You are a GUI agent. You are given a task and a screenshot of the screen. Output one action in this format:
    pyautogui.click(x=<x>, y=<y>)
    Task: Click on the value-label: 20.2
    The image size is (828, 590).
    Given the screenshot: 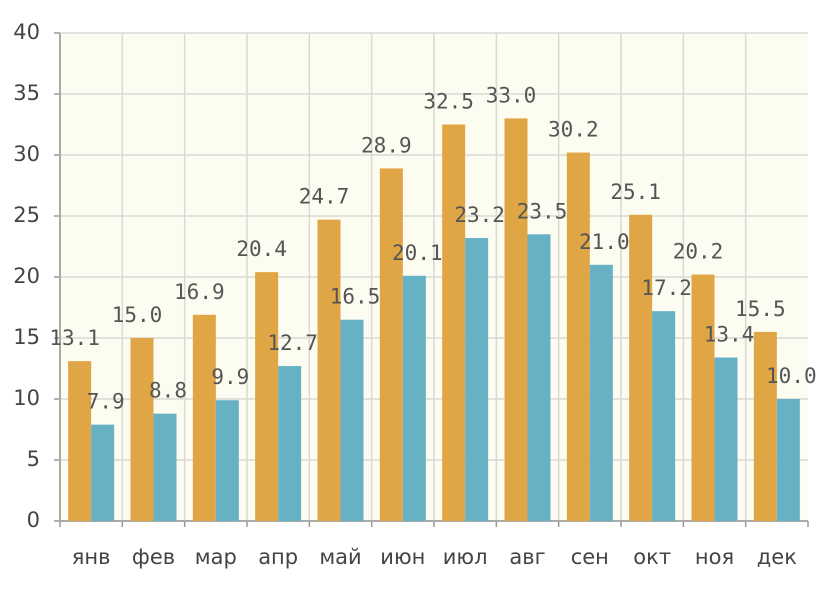 What is the action you would take?
    pyautogui.click(x=698, y=252)
    